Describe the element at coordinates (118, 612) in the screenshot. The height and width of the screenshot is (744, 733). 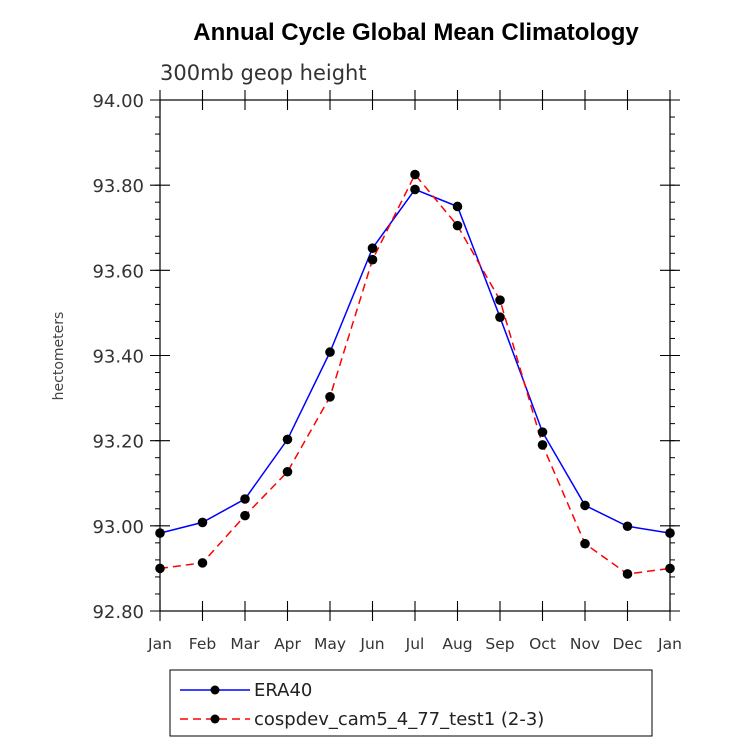
I see `y-tick-label: 92.80` at that location.